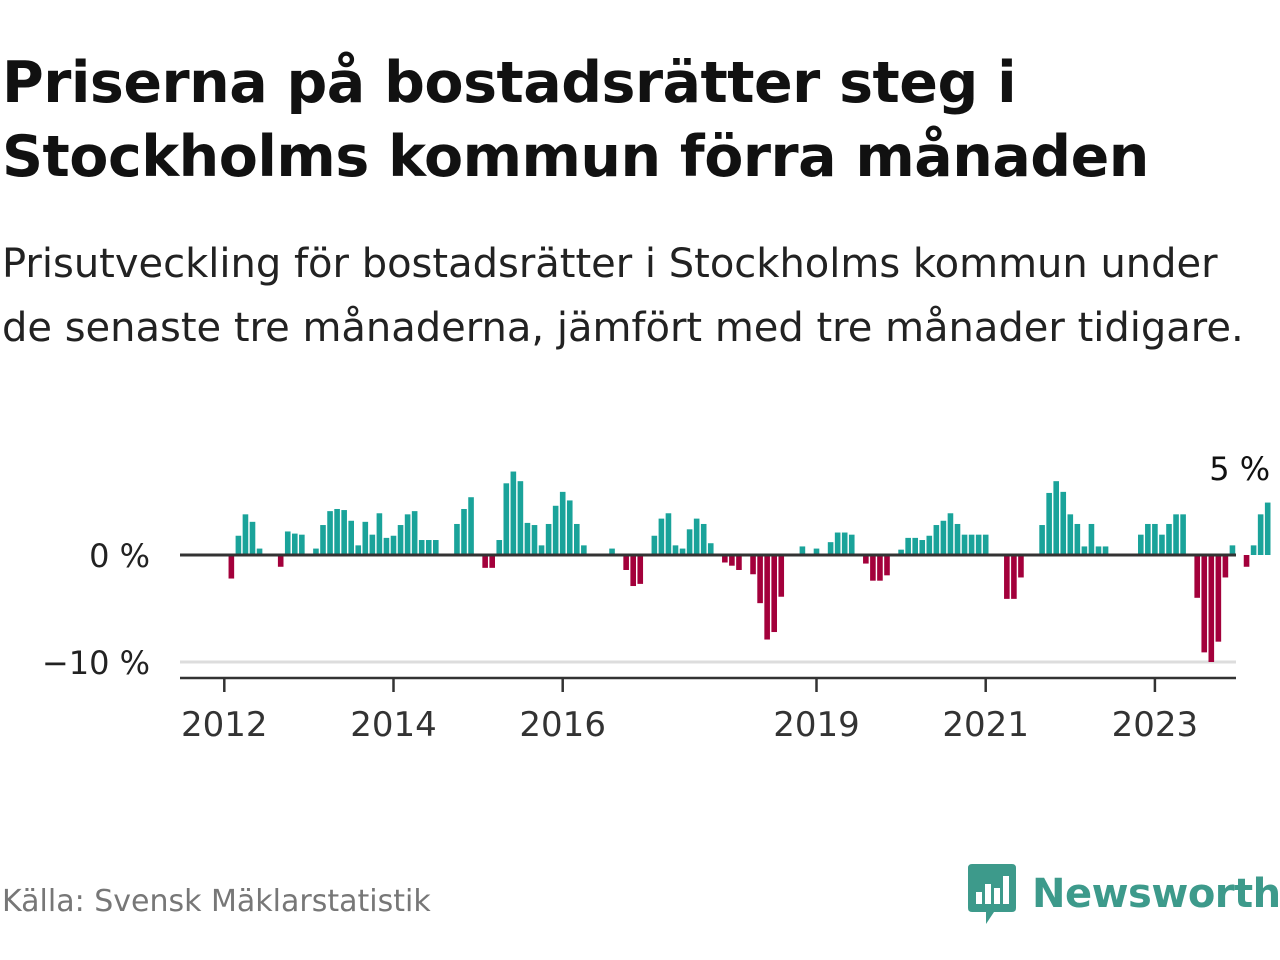 The height and width of the screenshot is (960, 1280). Describe the element at coordinates (224, 725) in the screenshot. I see `x-tick-label: 2012` at that location.